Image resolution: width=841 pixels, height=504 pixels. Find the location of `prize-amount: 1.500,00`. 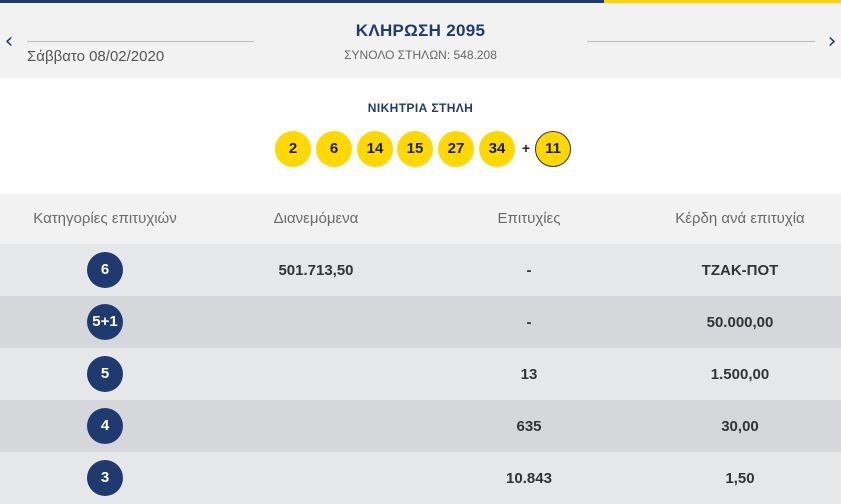

prize-amount: 1.500,00 is located at coordinates (740, 374).